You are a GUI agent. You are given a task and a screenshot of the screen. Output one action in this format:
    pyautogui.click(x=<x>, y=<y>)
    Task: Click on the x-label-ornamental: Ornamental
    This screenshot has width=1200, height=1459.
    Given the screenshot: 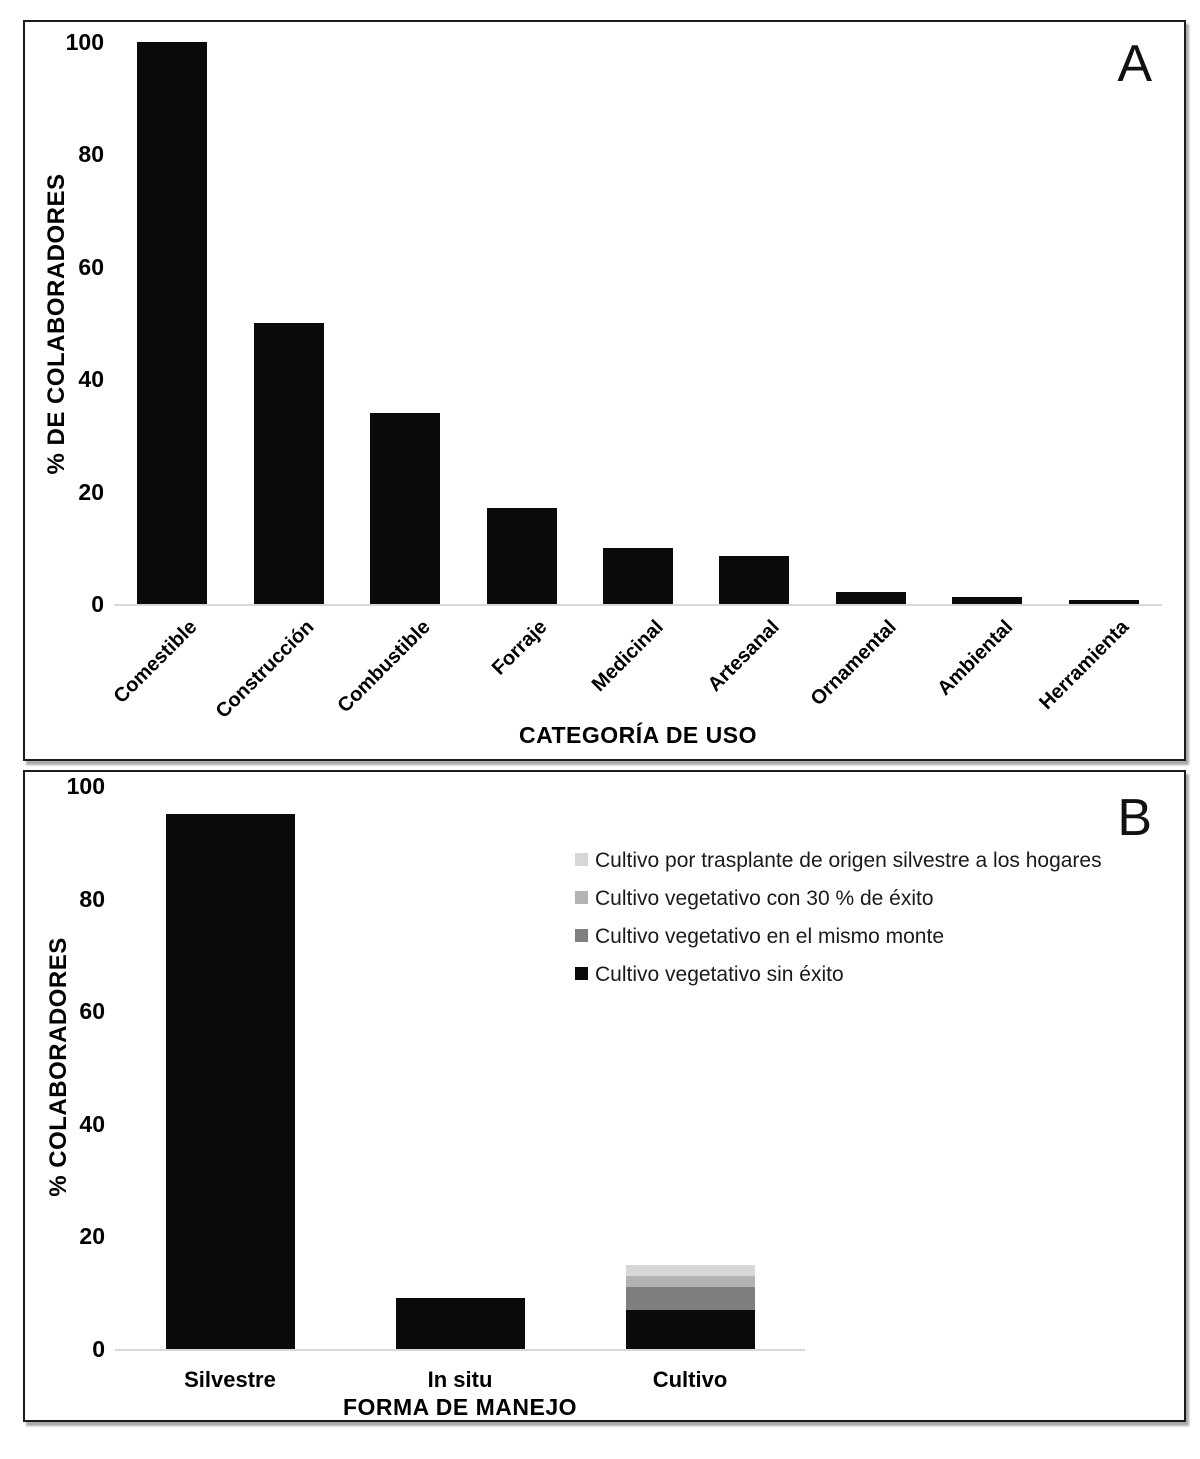 What is the action you would take?
    pyautogui.click(x=853, y=663)
    